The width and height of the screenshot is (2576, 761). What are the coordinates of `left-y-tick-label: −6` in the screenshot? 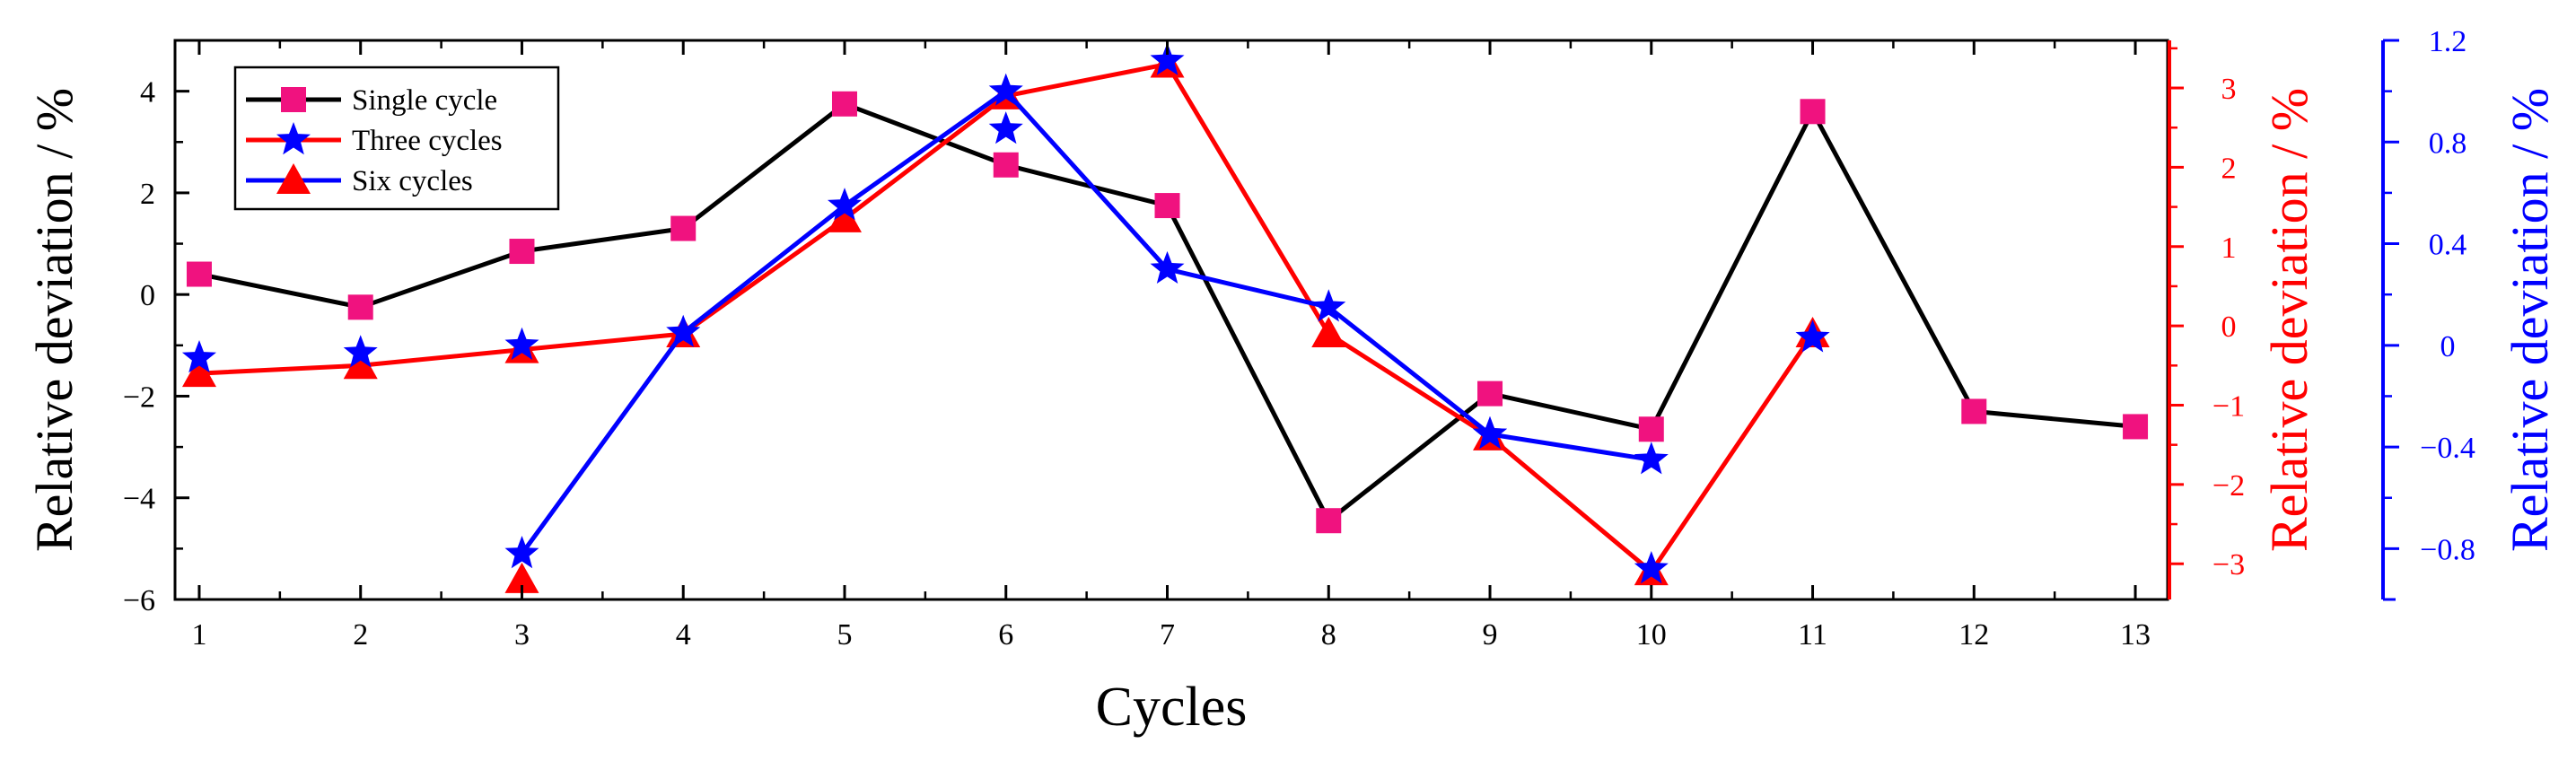 It's located at (139, 600).